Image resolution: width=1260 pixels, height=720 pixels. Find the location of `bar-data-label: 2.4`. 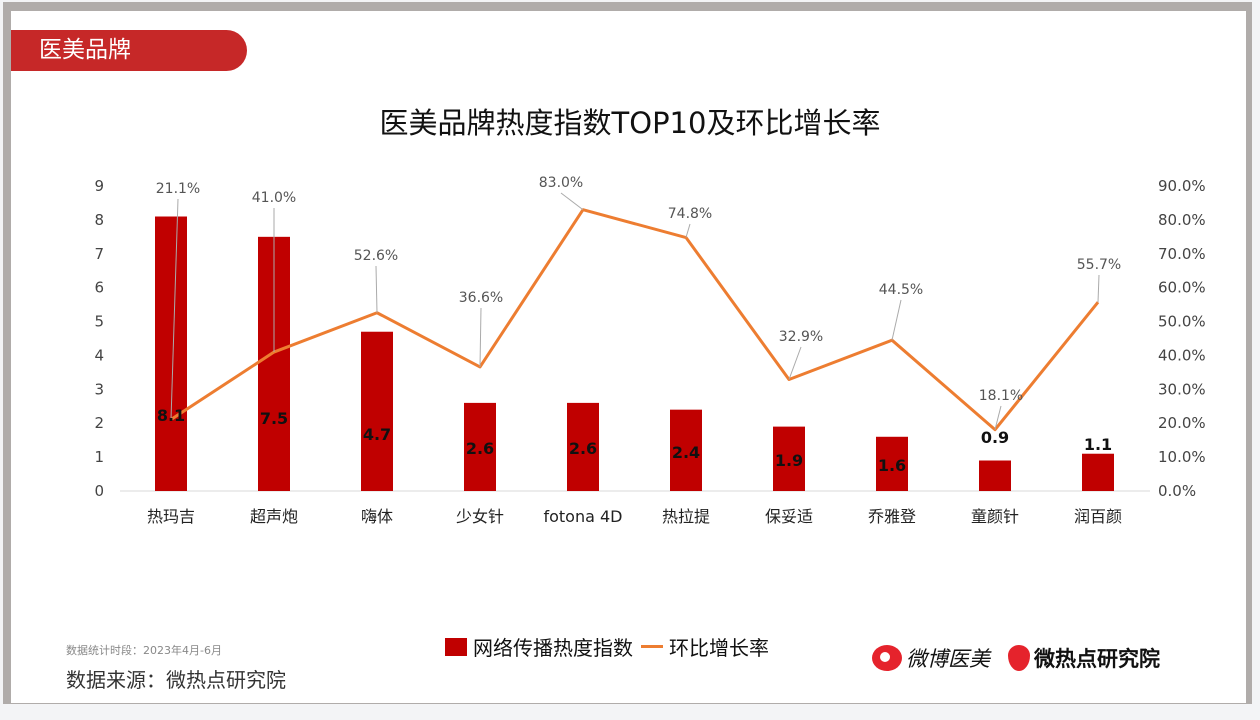

bar-data-label: 2.4 is located at coordinates (686, 452).